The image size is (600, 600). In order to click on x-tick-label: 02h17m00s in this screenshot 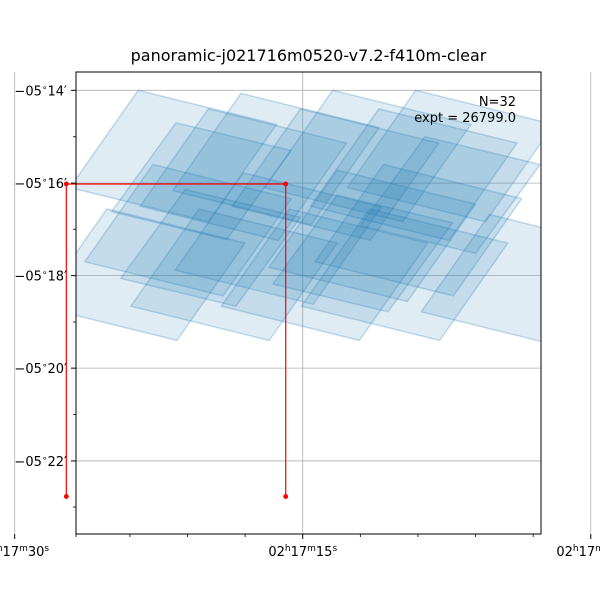, I will do `click(578, 552)`.